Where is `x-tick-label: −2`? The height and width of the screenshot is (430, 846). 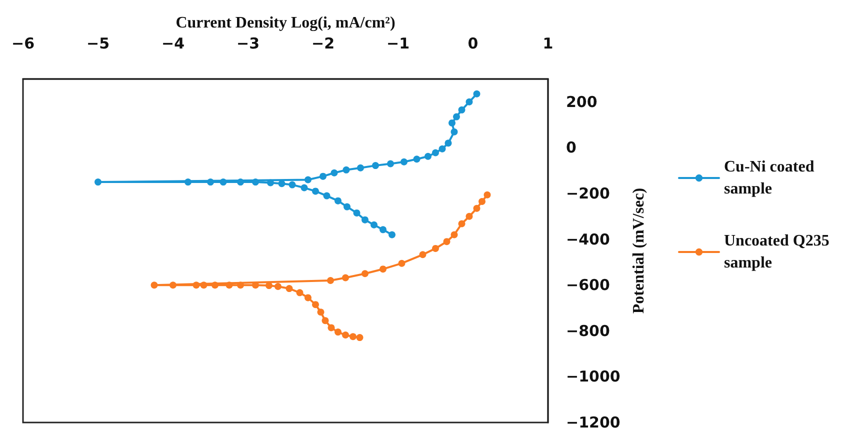 x-tick-label: −2 is located at coordinates (323, 43).